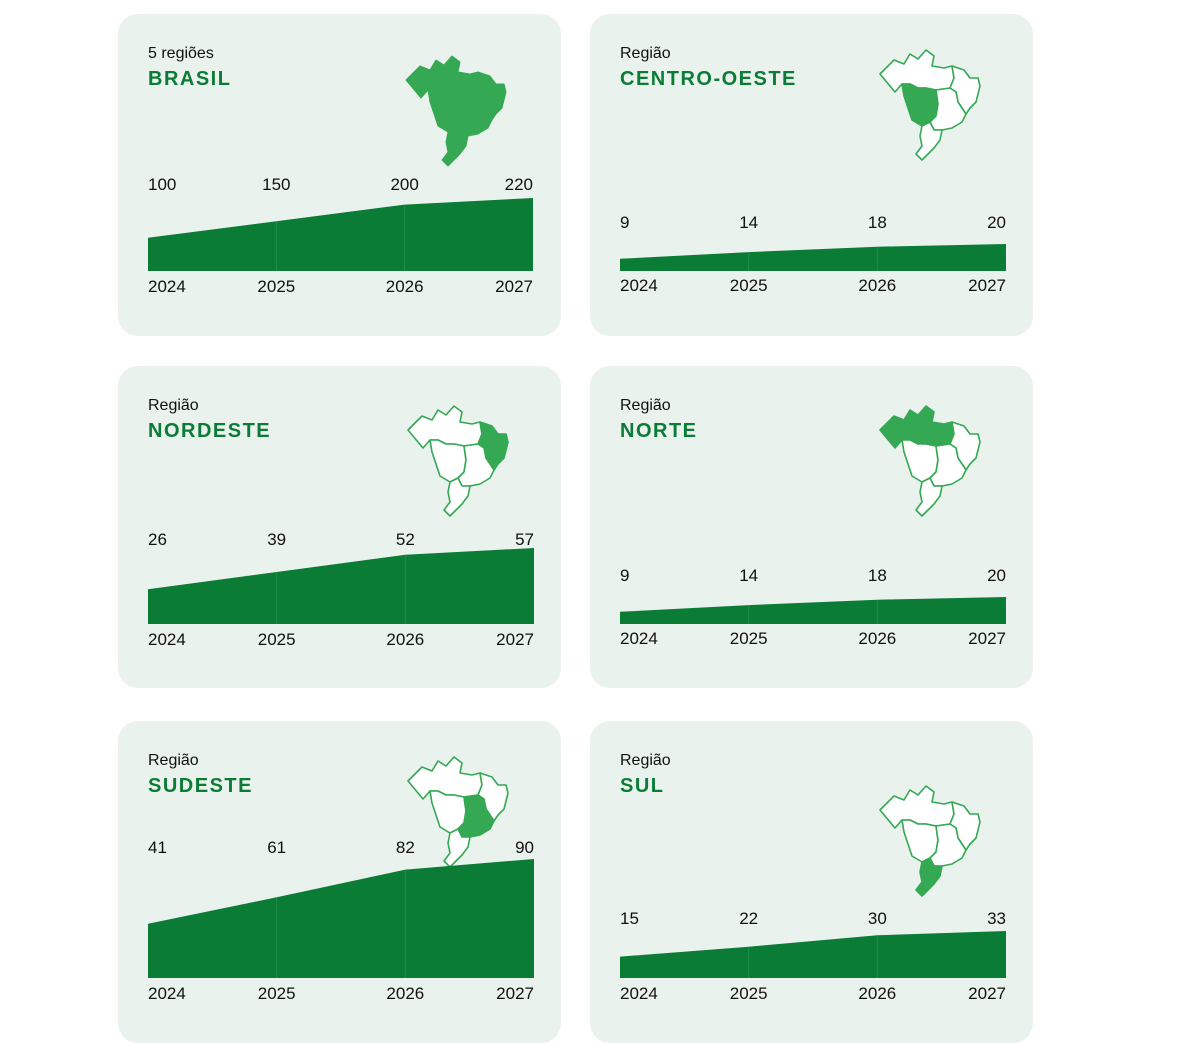 The image size is (1180, 1043). I want to click on region-card-sul: Região SUL 15 22 30 33 2024 2025 2026 2027, so click(811, 882).